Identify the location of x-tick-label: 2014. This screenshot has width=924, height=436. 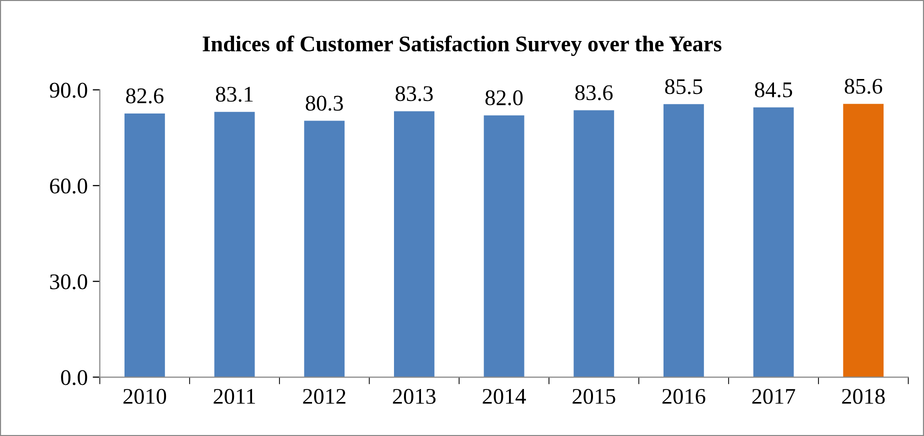
(504, 396).